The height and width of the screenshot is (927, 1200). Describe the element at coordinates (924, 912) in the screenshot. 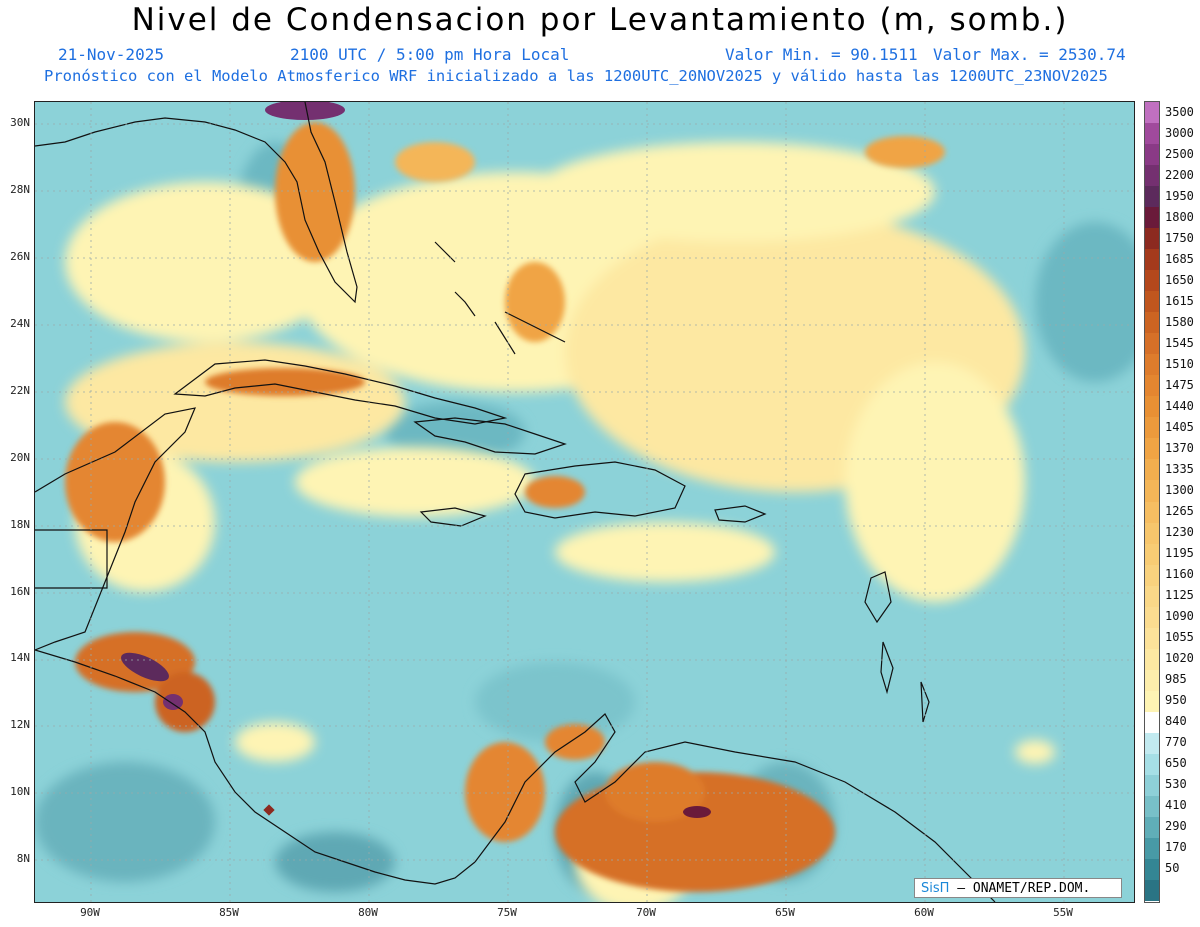

I see `lon-tick-60w: 60W` at that location.